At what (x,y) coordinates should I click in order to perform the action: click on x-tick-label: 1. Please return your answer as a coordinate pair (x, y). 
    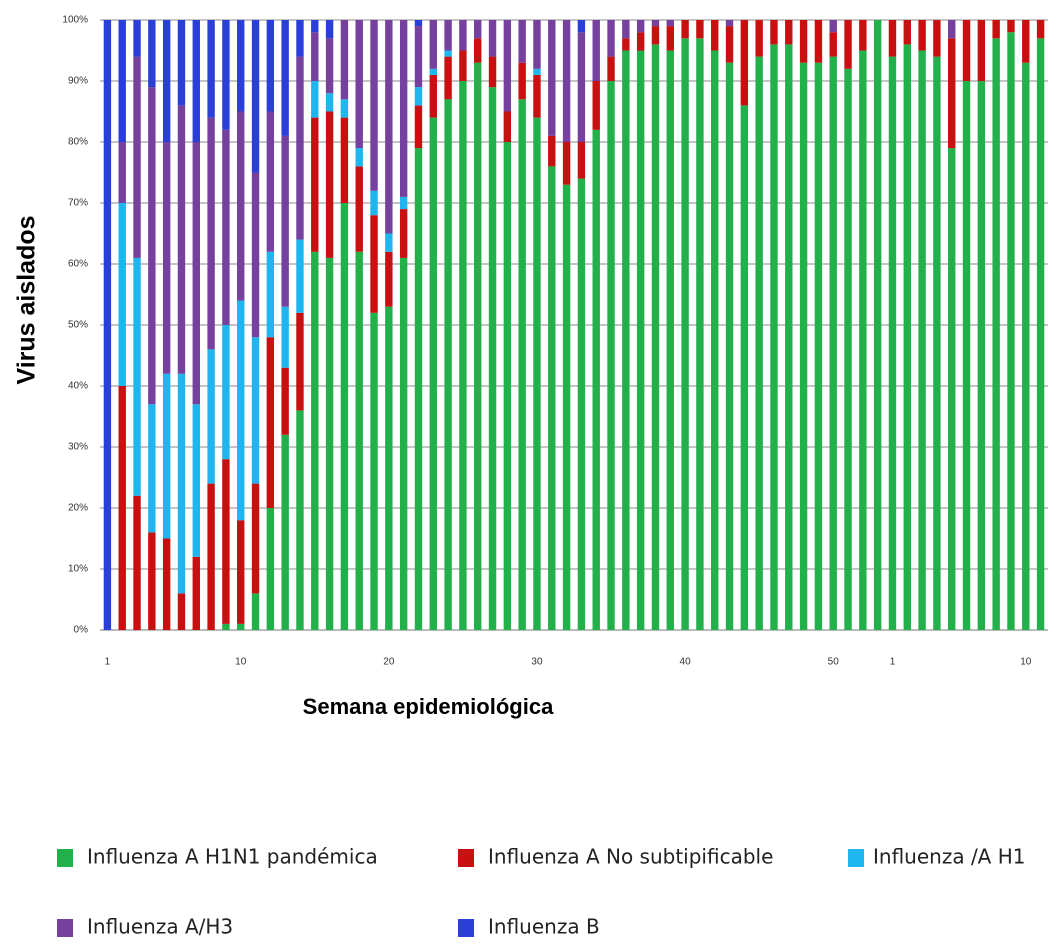
    Looking at the image, I should click on (108, 662).